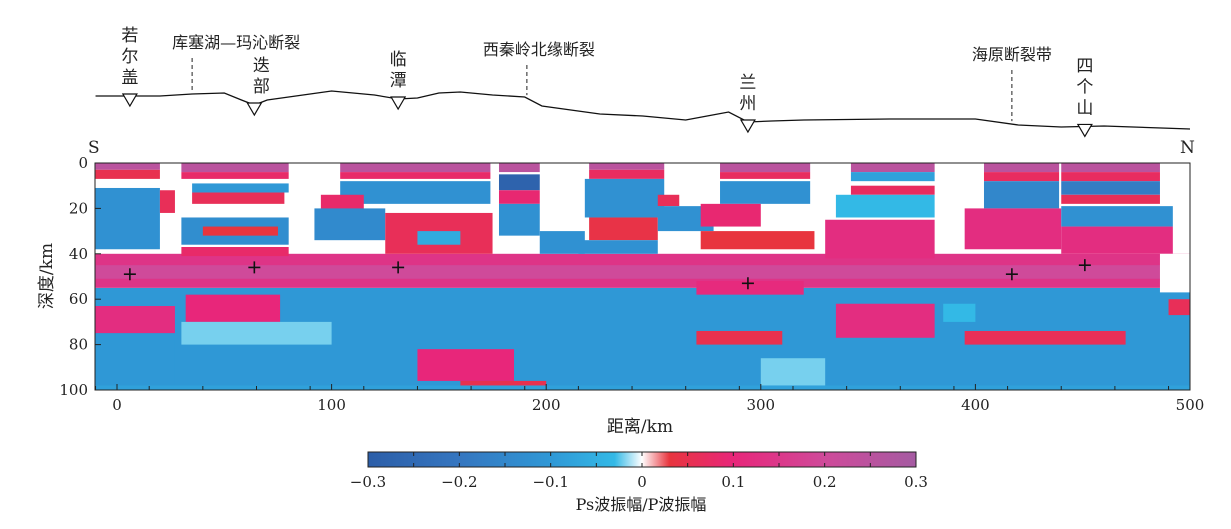  Describe the element at coordinates (83, 163) in the screenshot. I see `y-tick-label: 0` at that location.